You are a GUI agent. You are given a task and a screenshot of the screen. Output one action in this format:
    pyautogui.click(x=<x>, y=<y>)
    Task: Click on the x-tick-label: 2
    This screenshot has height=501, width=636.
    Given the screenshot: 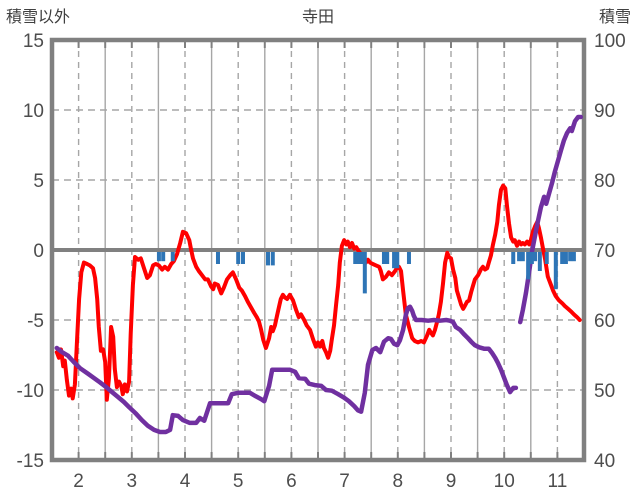 What is the action you would take?
    pyautogui.click(x=78, y=481)
    